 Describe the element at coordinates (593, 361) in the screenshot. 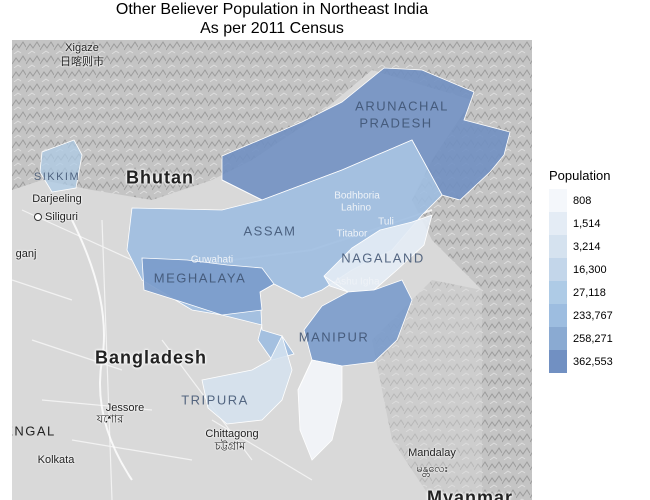

I see `legend-label: 362,553` at that location.